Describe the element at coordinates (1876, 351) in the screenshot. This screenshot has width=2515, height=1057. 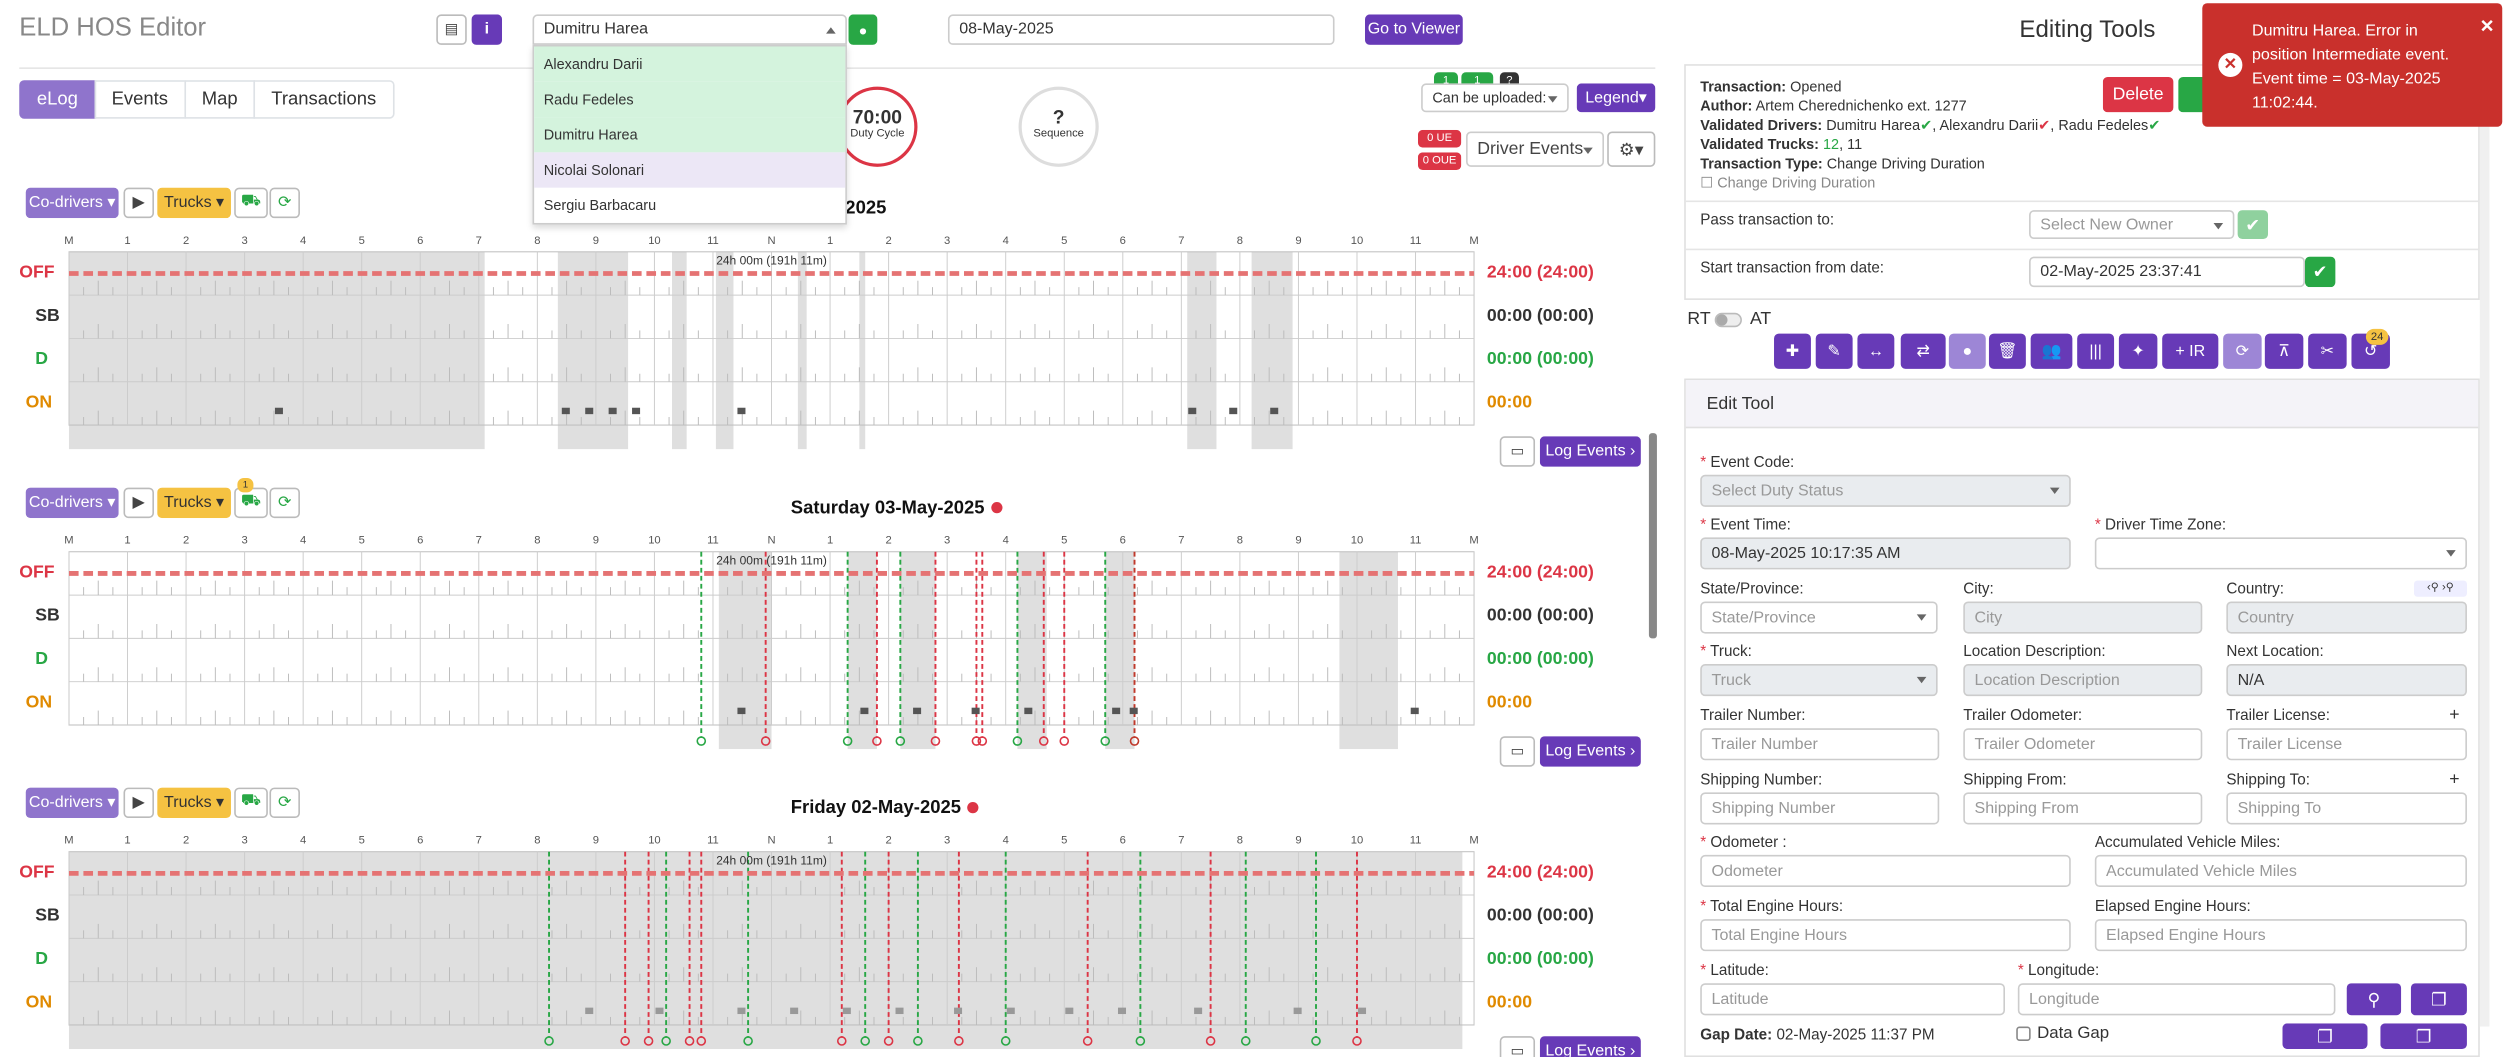
I see `shift-event-button: ↔` at that location.